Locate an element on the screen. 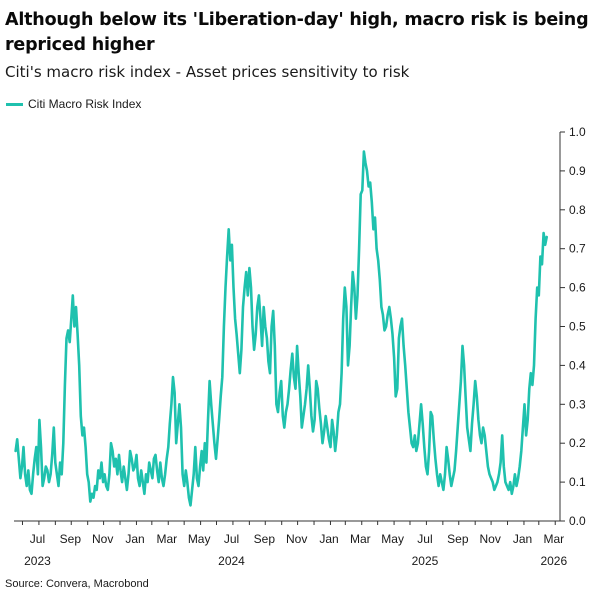  x-year-label: 2024 is located at coordinates (231, 561).